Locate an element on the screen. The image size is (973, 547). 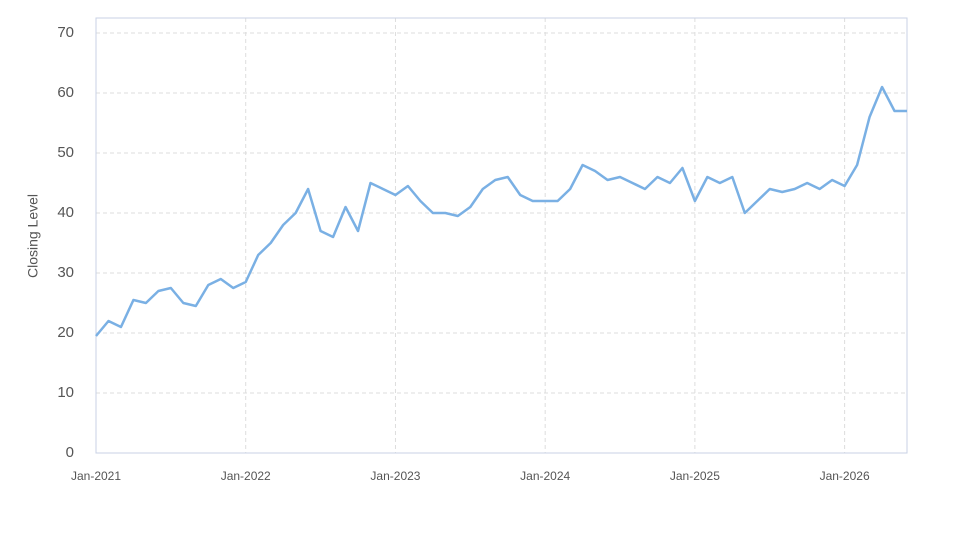
y-tick-label: 50 is located at coordinates (65, 152).